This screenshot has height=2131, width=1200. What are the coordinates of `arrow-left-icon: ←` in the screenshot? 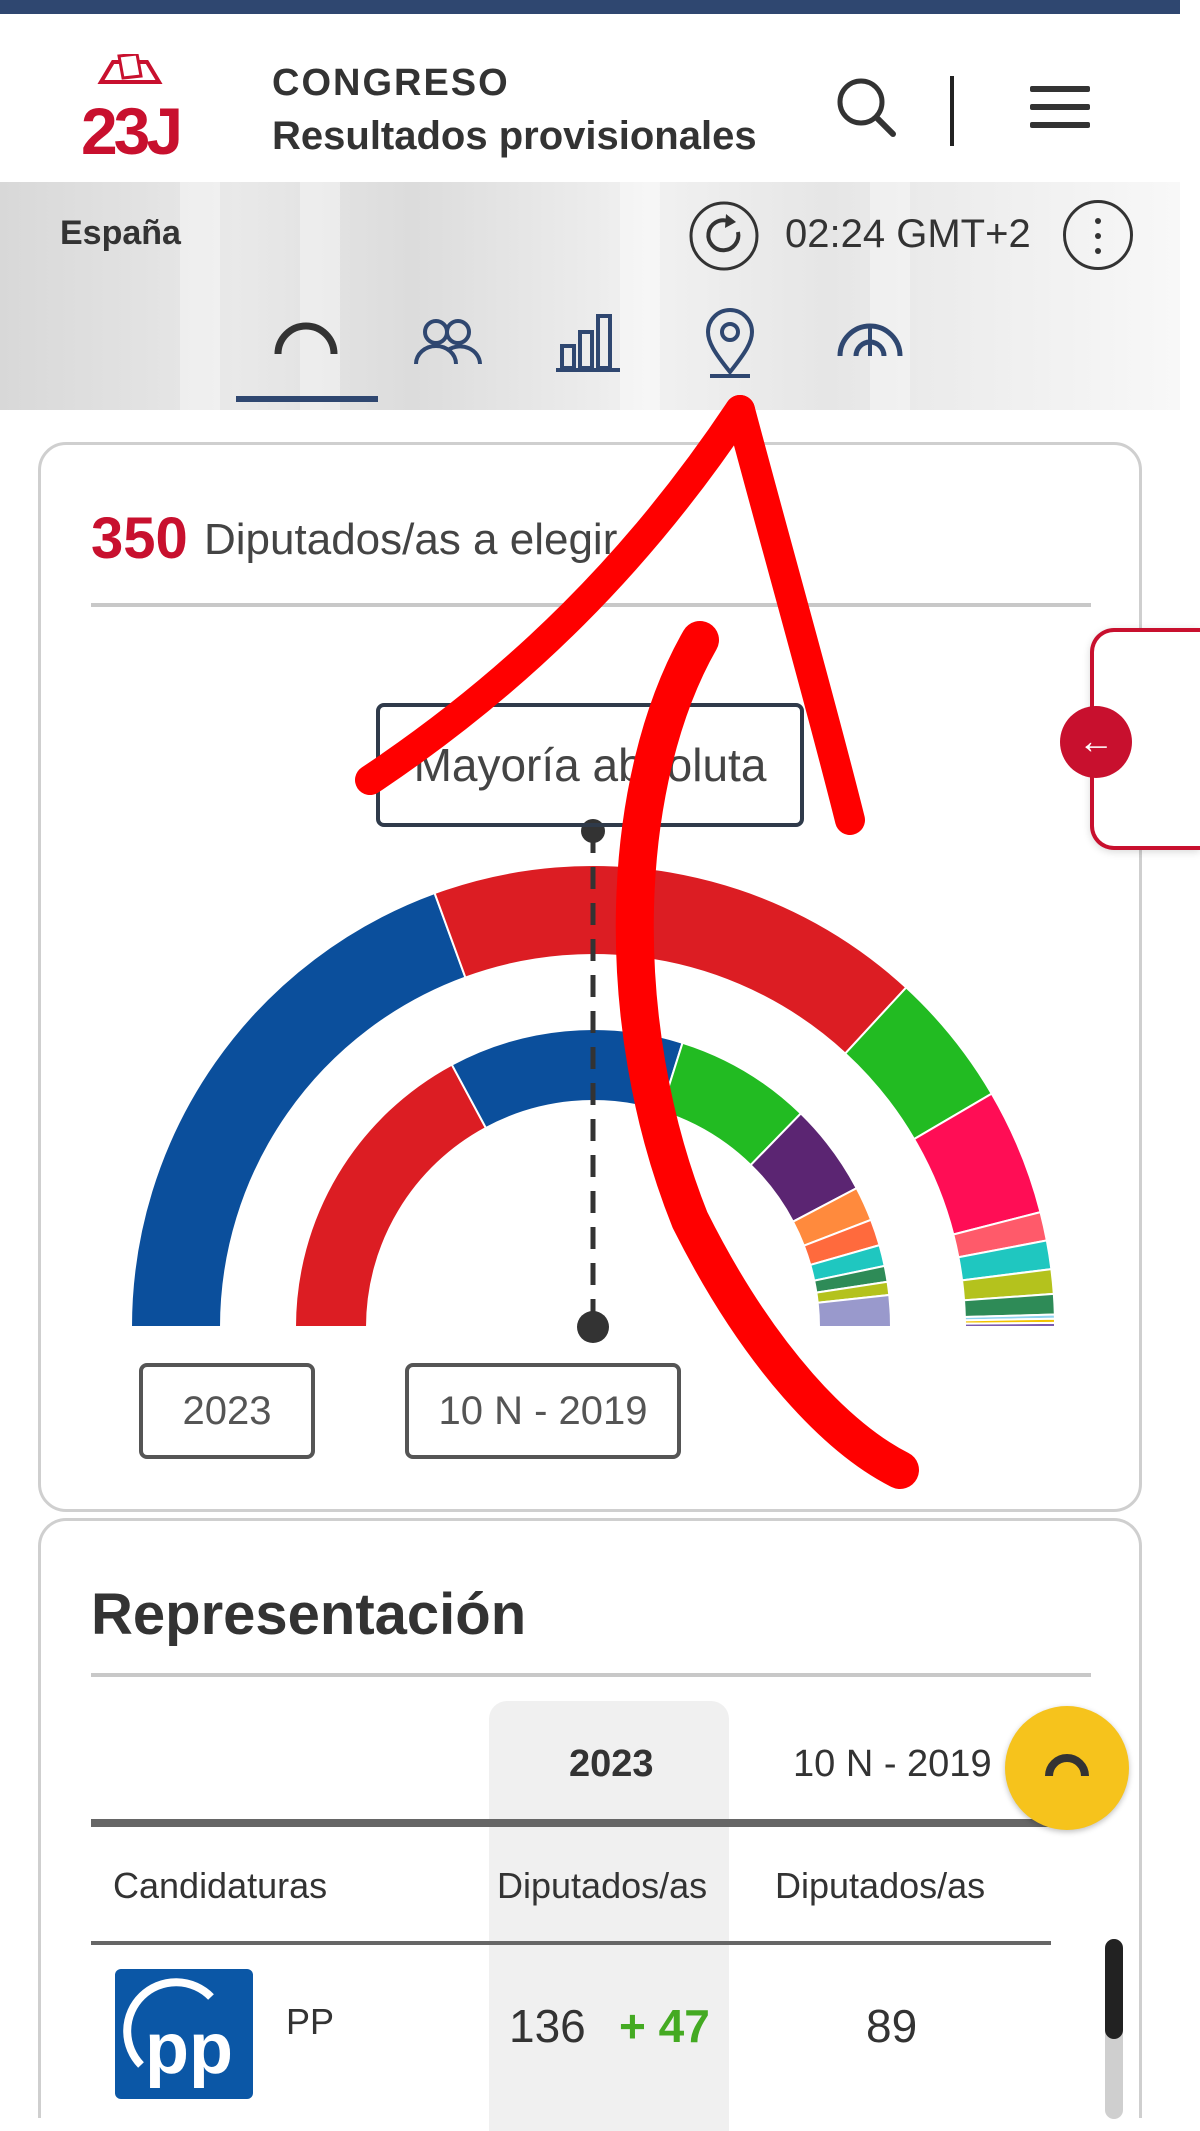 It's located at (1096, 742).